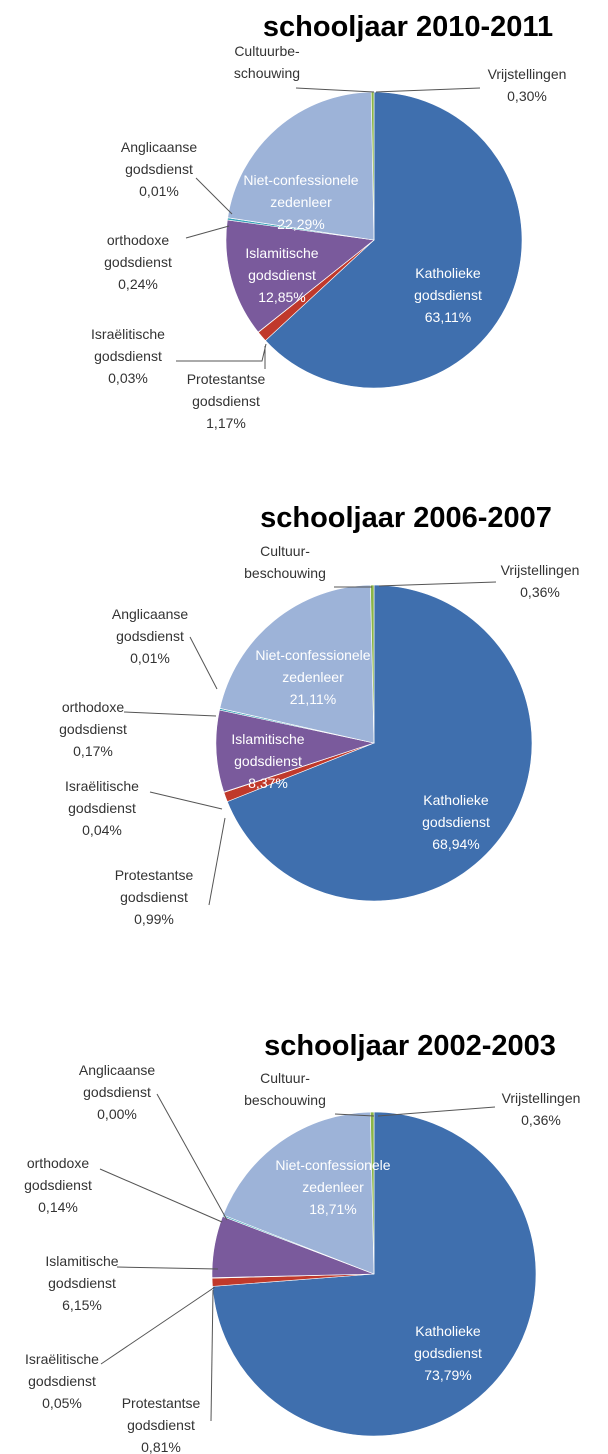 The image size is (608, 1454). What do you see at coordinates (226, 401) in the screenshot?
I see `data-label-protestantse: Protestantse godsdienst 1,17%` at bounding box center [226, 401].